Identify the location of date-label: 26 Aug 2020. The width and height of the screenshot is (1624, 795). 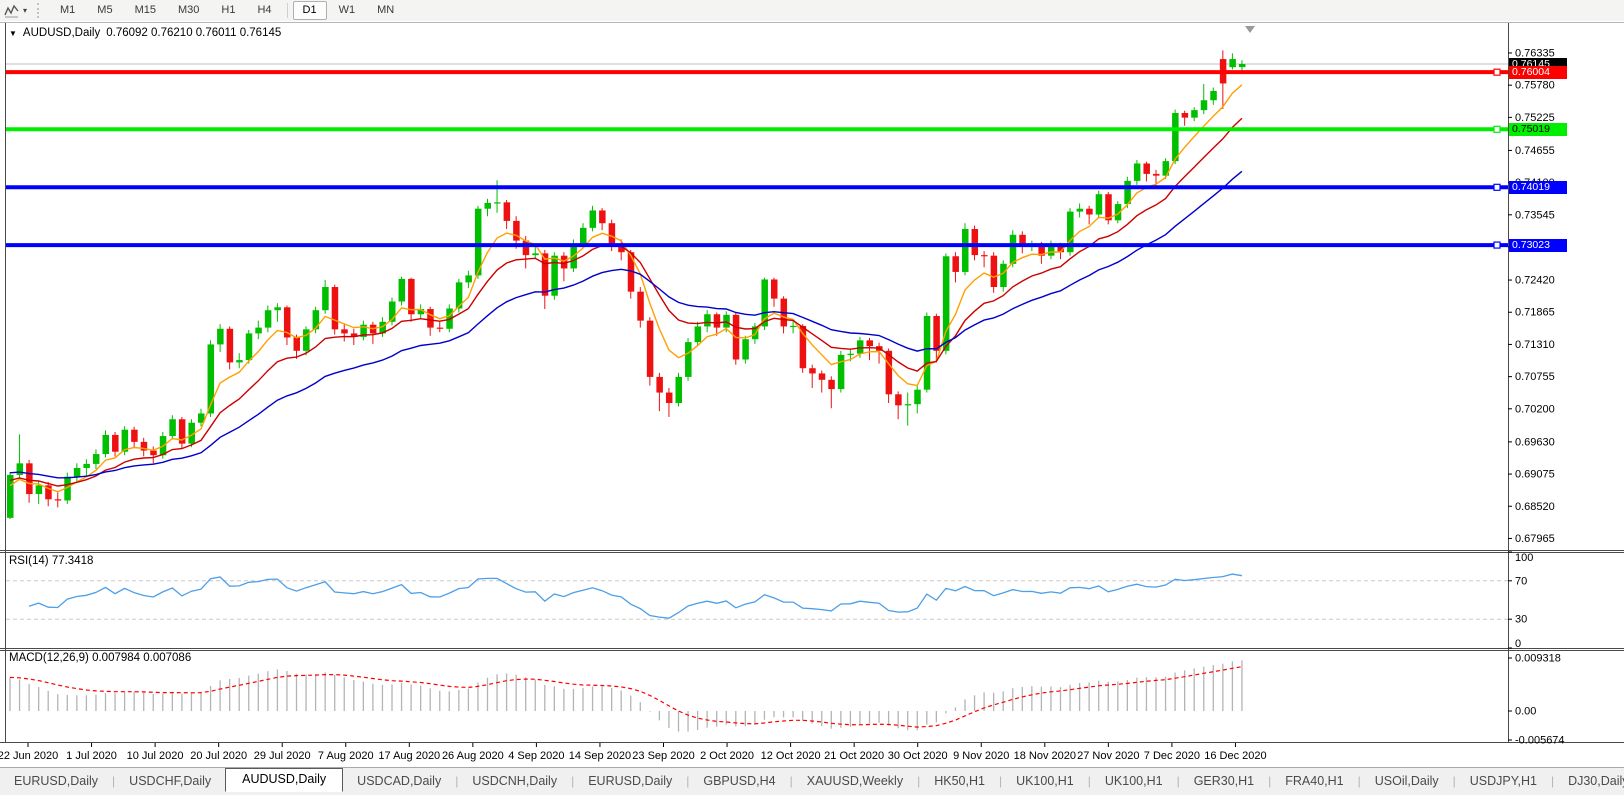
(473, 756).